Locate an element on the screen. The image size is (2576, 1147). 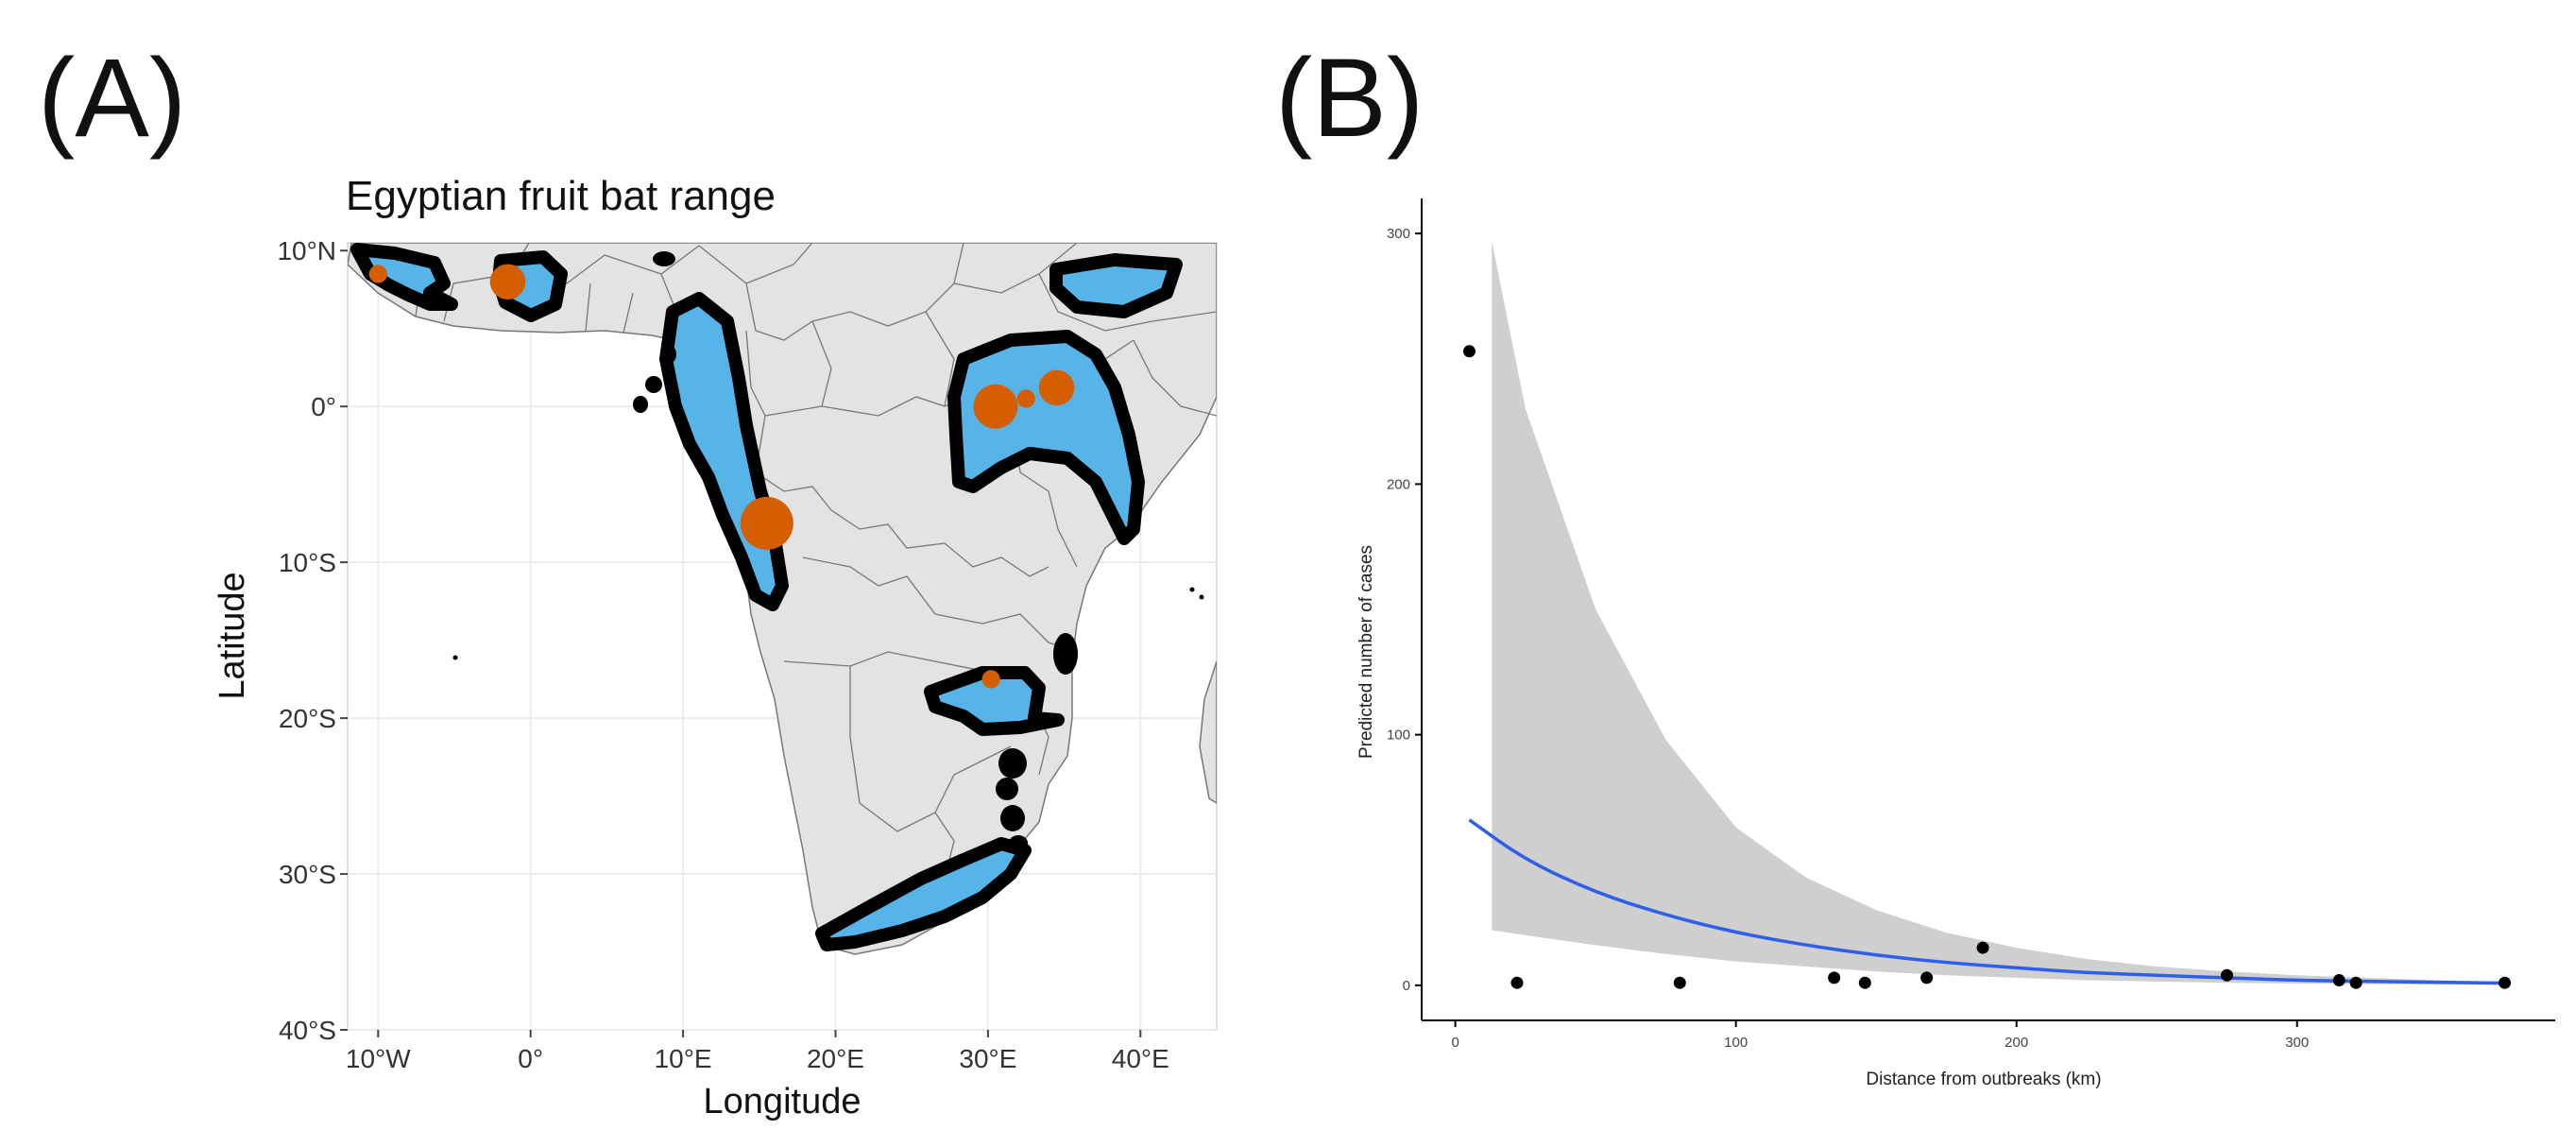
map-y-tick-label: 10°S is located at coordinates (308, 563).